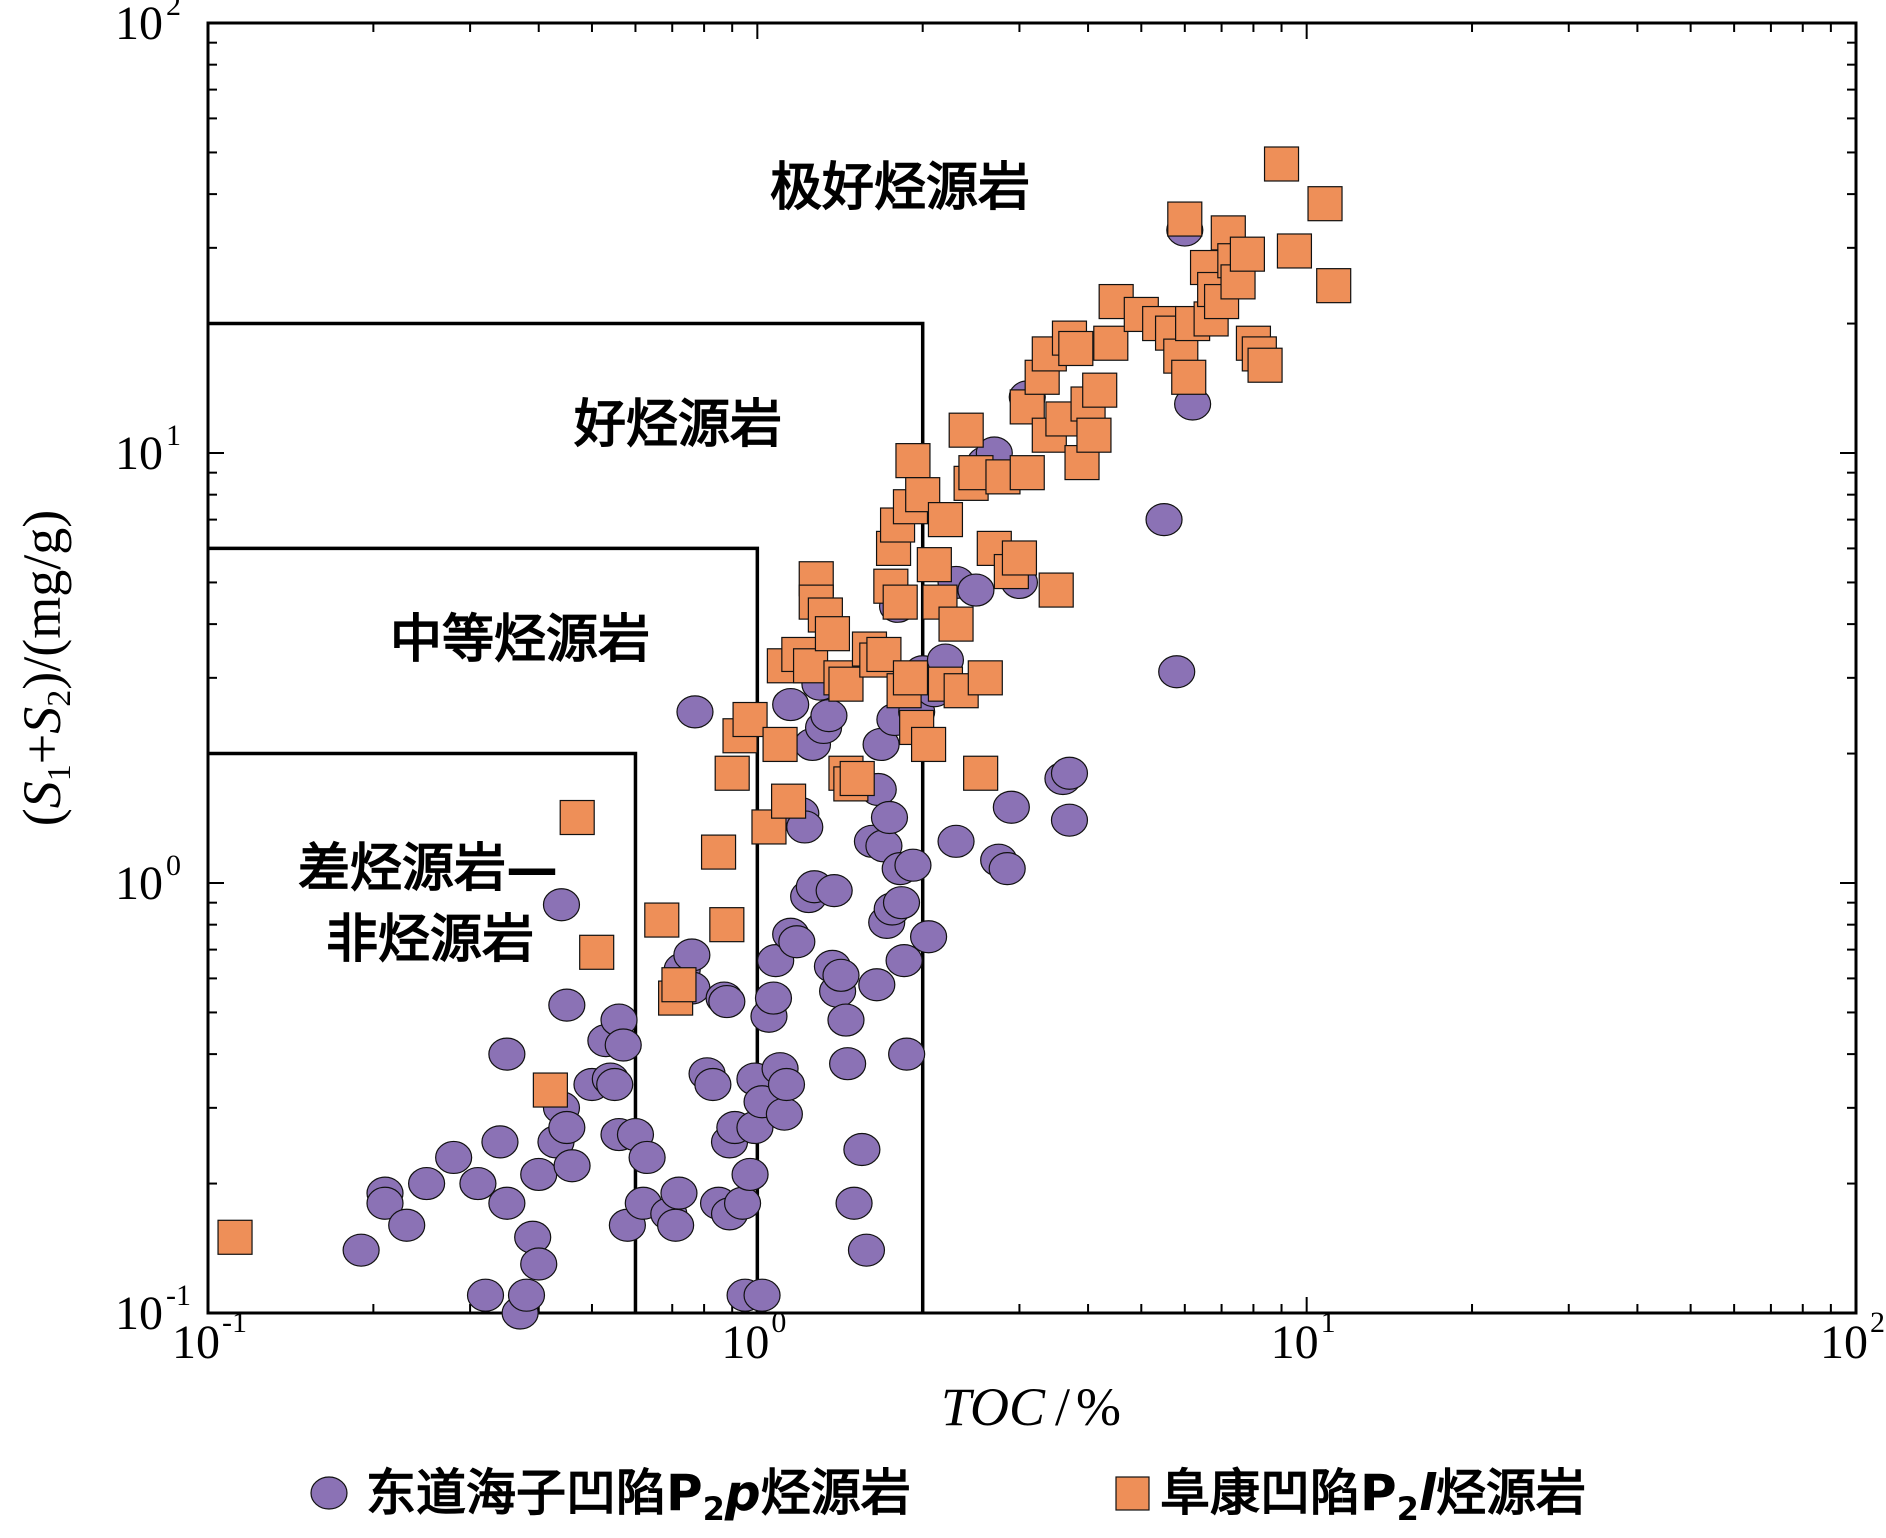  I want to click on region-label-medium: 中等烃源岩, so click(520, 640).